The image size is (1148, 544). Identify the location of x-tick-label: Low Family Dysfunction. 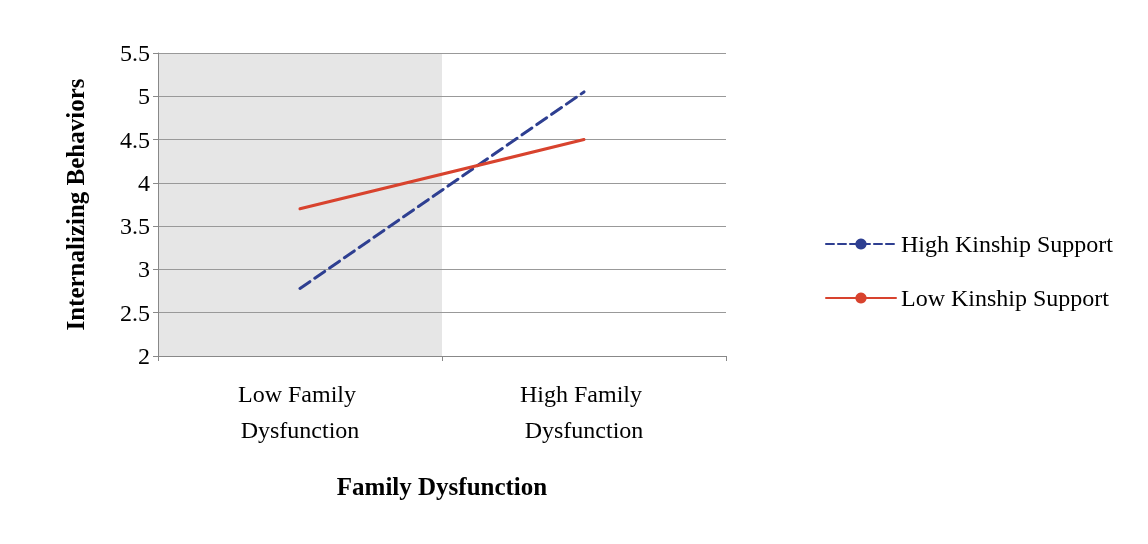
(300, 412).